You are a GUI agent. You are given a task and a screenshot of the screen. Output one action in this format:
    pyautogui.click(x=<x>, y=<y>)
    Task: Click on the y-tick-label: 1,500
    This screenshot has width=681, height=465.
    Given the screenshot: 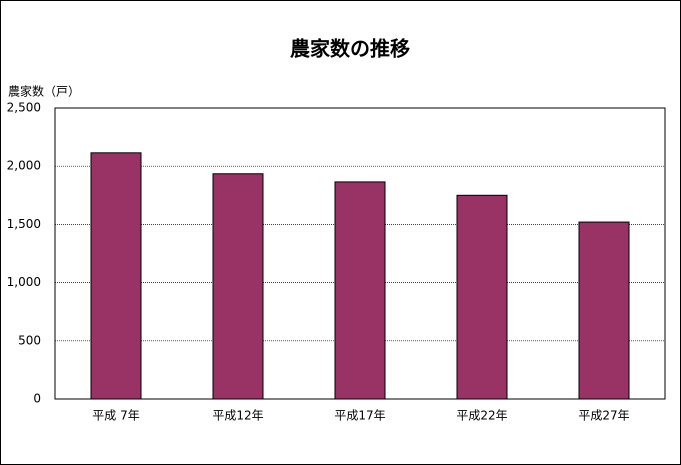 What is the action you would take?
    pyautogui.click(x=24, y=224)
    